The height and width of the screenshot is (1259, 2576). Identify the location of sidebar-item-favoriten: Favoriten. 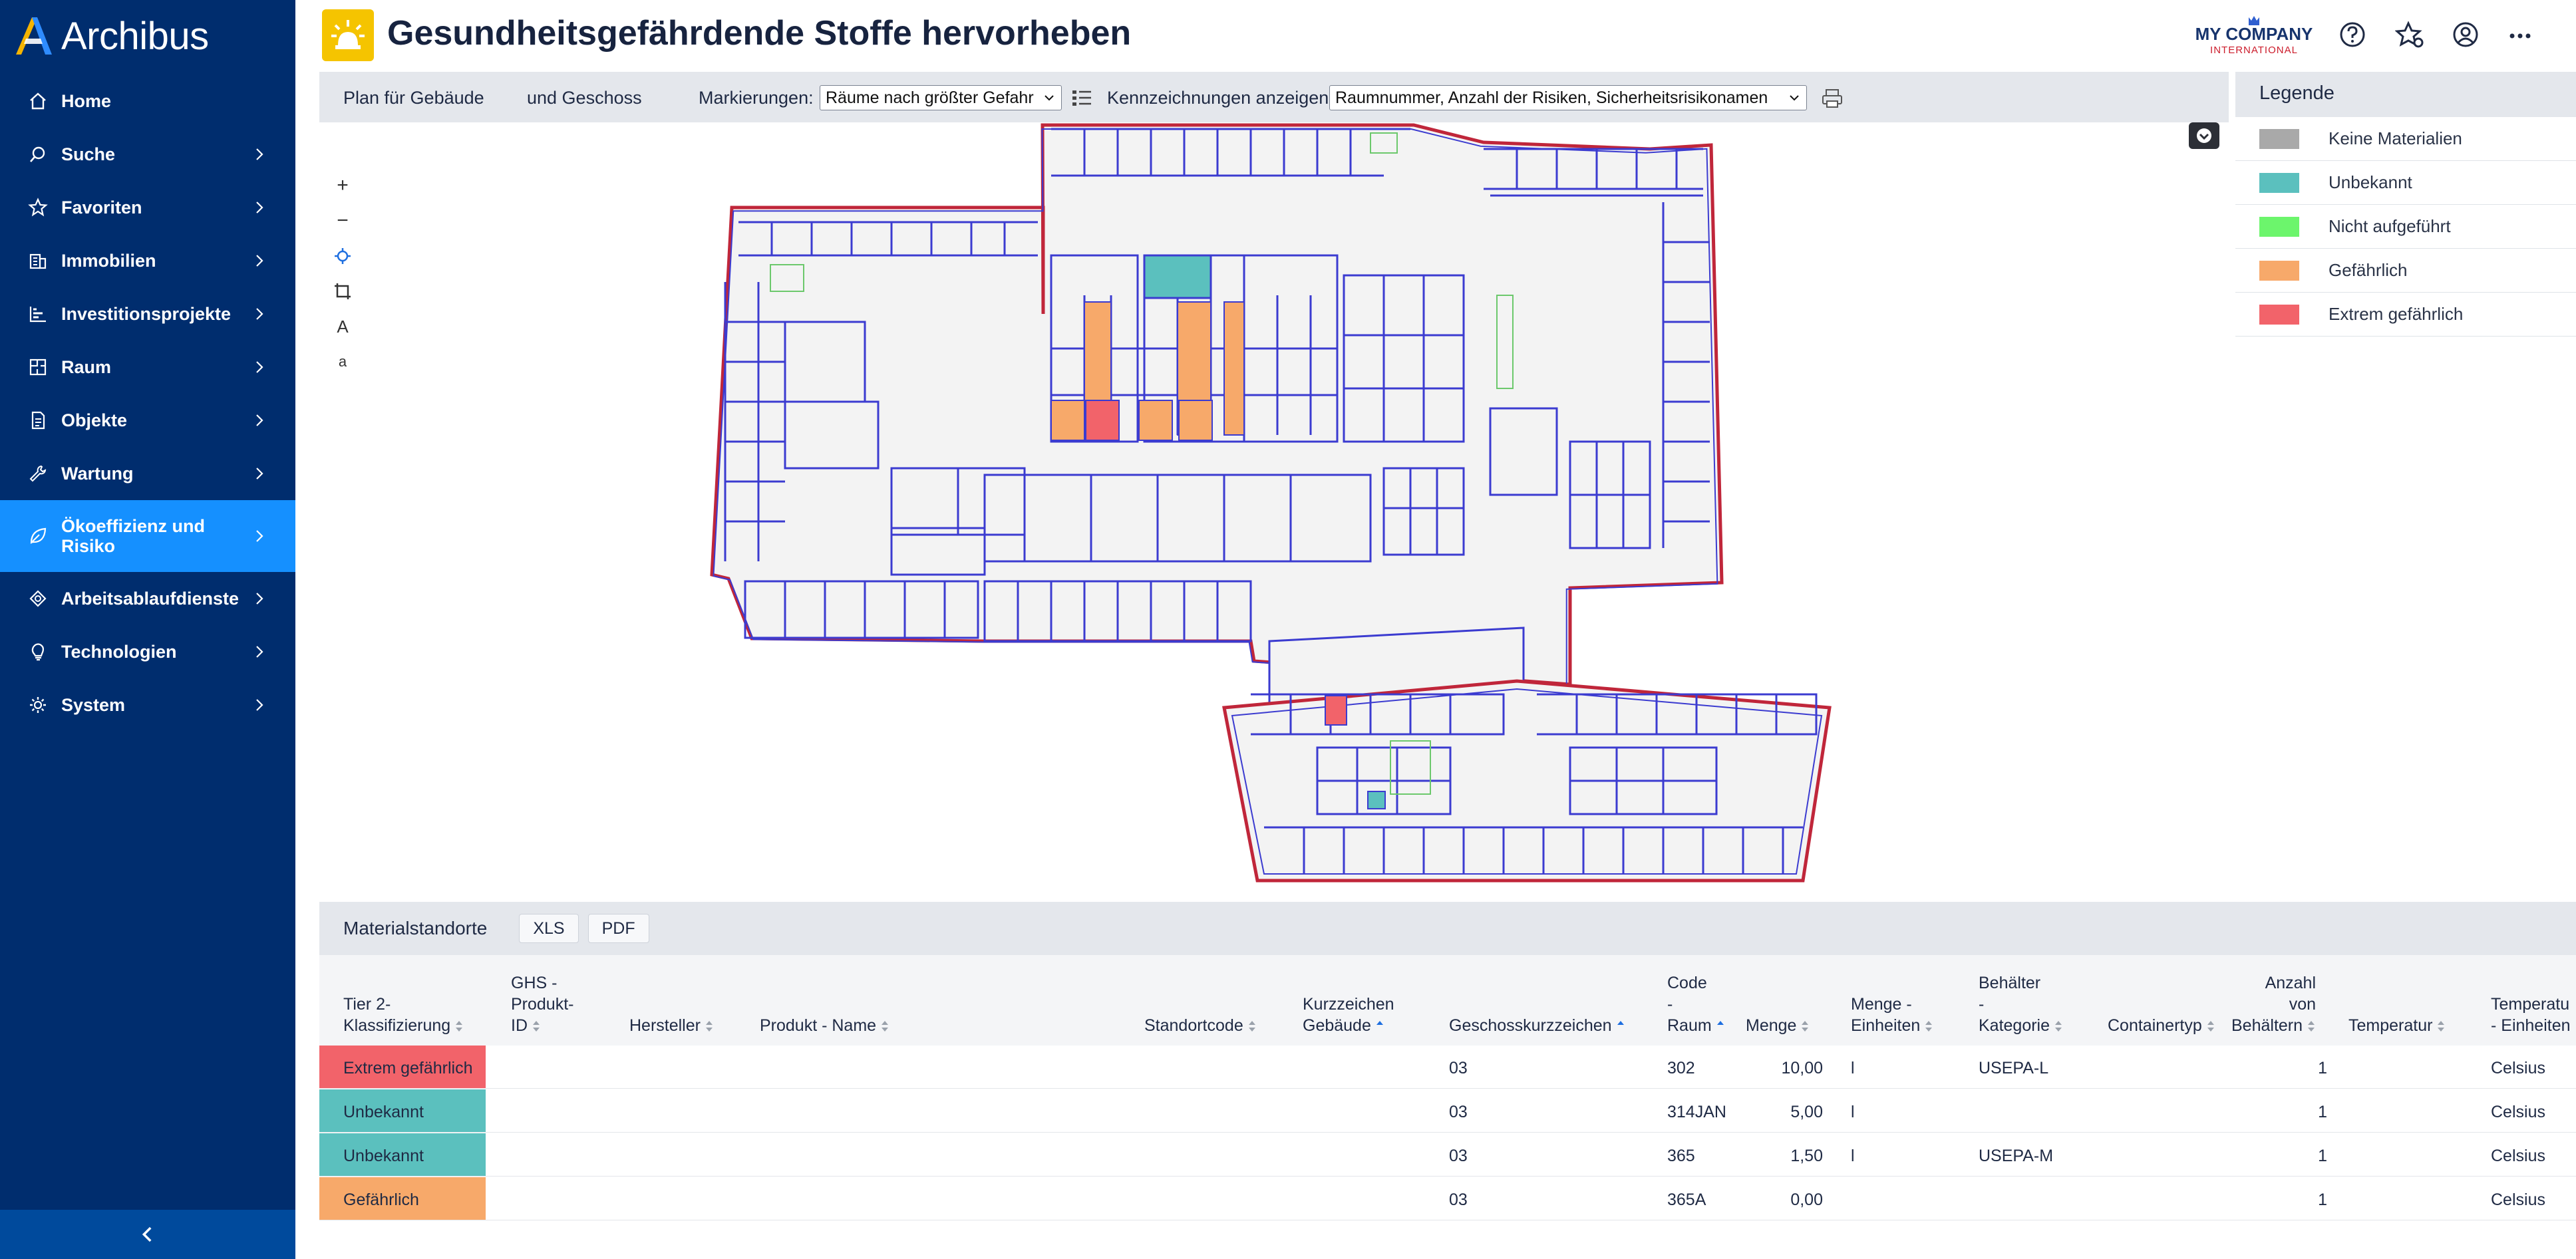
(147, 207).